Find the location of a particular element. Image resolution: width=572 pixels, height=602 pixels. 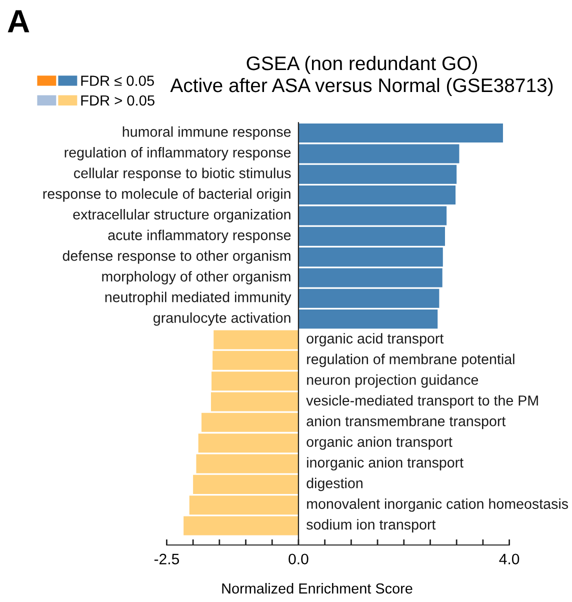

y-tick-label: extracellular structure organization is located at coordinates (181, 215).